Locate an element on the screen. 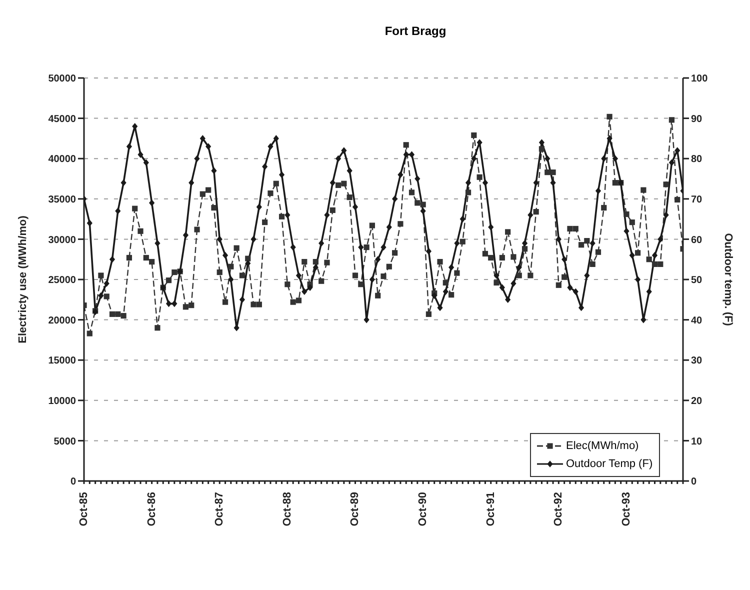  x-tick-label: Oct-93 is located at coordinates (626, 509).